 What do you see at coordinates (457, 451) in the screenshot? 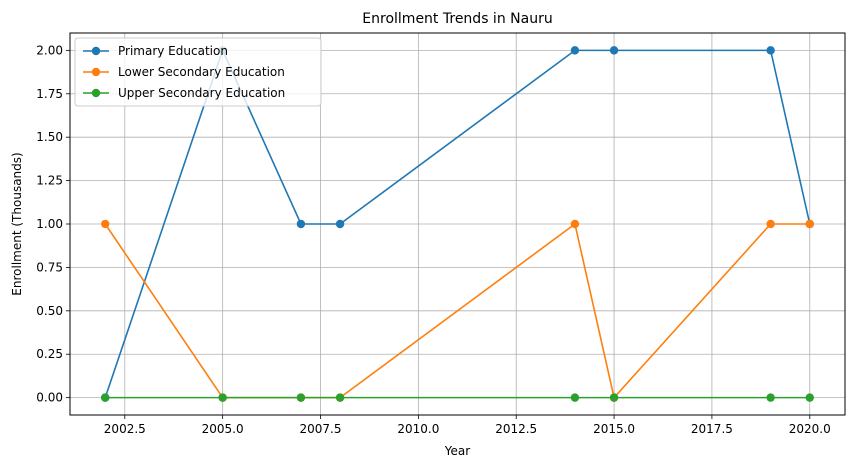
I see `x-axis-label: Year` at bounding box center [457, 451].